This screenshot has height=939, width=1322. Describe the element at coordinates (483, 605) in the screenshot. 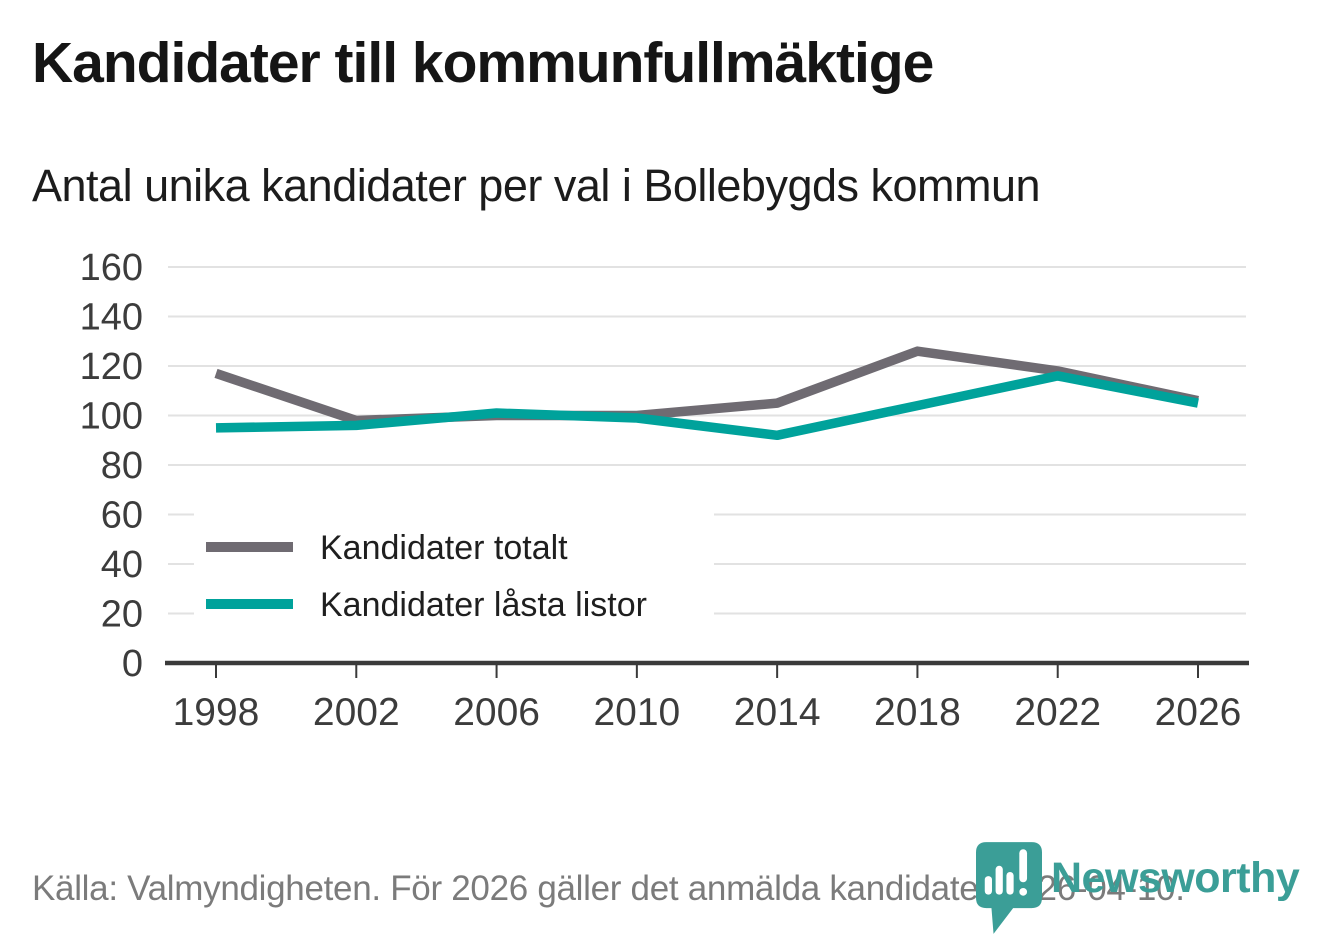

I see `legend-label-lasta-listor: Kandidater låsta listor` at that location.